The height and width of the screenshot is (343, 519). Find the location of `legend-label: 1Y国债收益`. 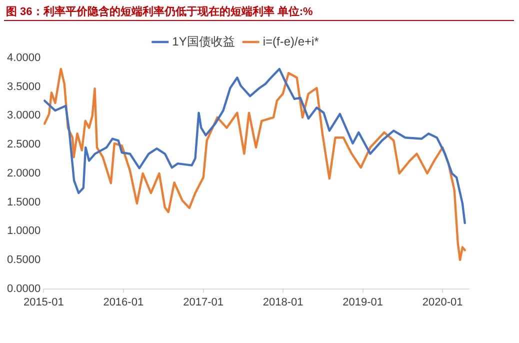

legend-label: 1Y国债收益 is located at coordinates (203, 41).